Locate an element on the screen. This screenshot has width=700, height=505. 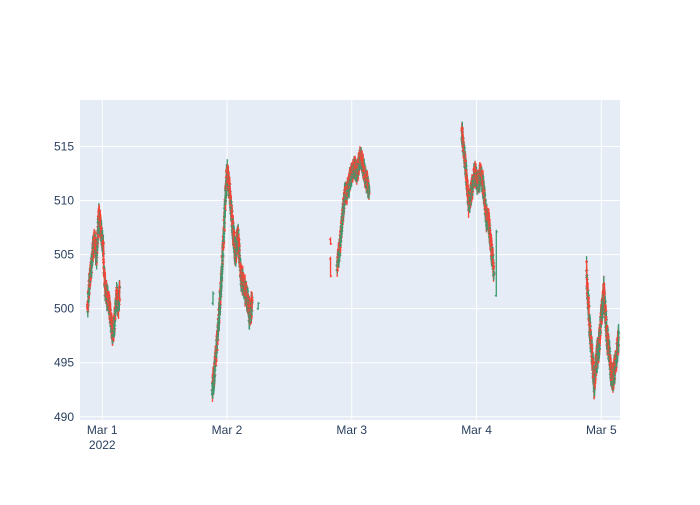
y-tick-label: 490 is located at coordinates (64, 417).